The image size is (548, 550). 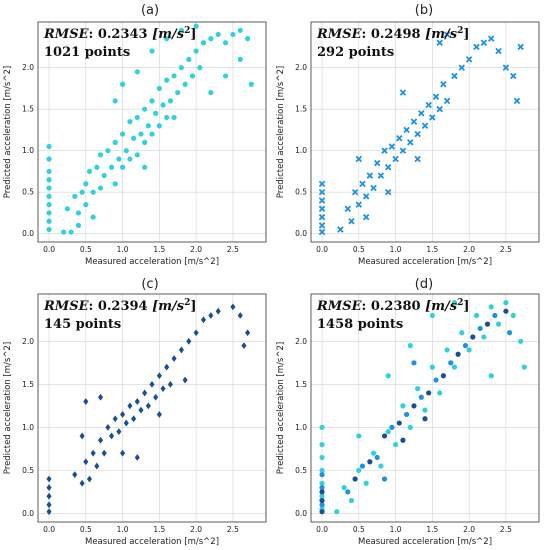 What do you see at coordinates (360, 324) in the screenshot?
I see `point-count: 1458 points` at bounding box center [360, 324].